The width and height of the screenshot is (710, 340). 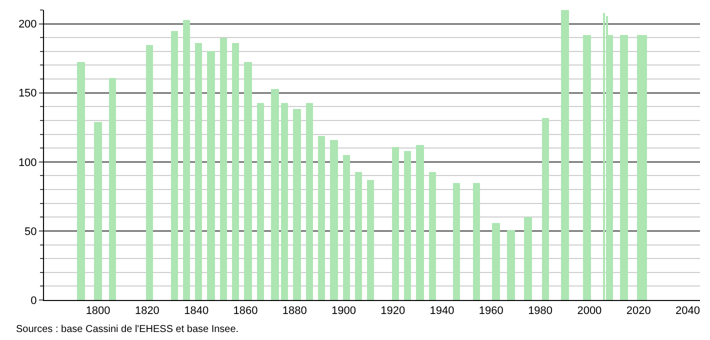 What do you see at coordinates (98, 311) in the screenshot?
I see `x-tick-label: 1800` at bounding box center [98, 311].